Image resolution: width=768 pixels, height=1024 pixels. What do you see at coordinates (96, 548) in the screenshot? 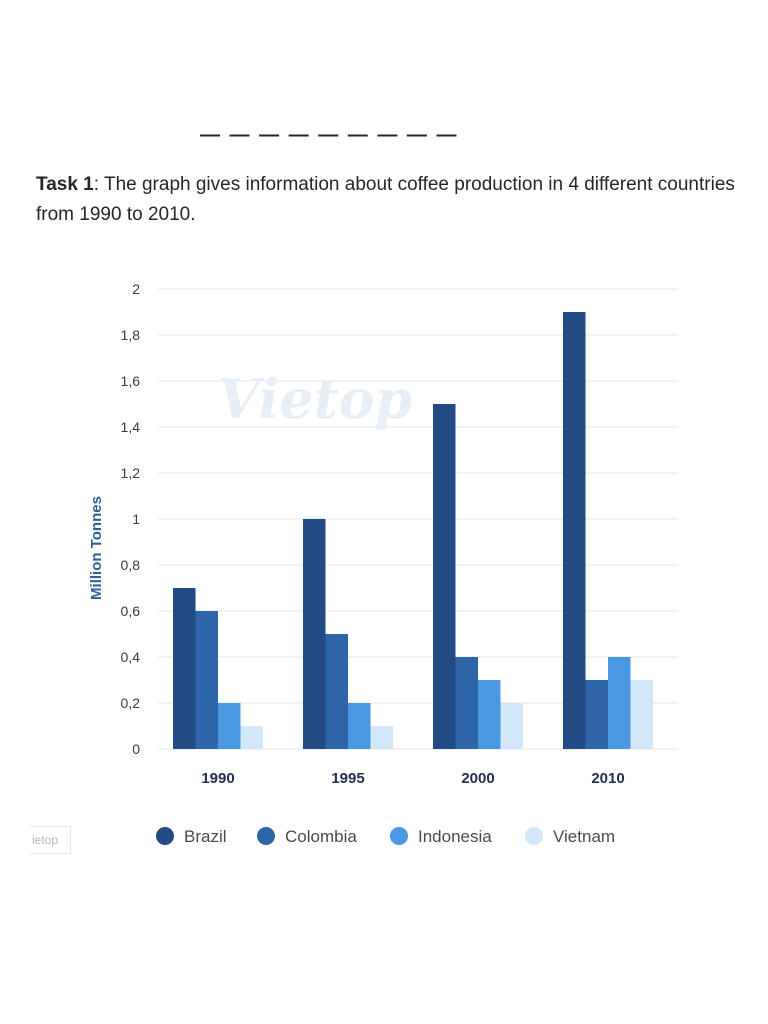
I see `y-axis-title: Million Tonnes` at bounding box center [96, 548].